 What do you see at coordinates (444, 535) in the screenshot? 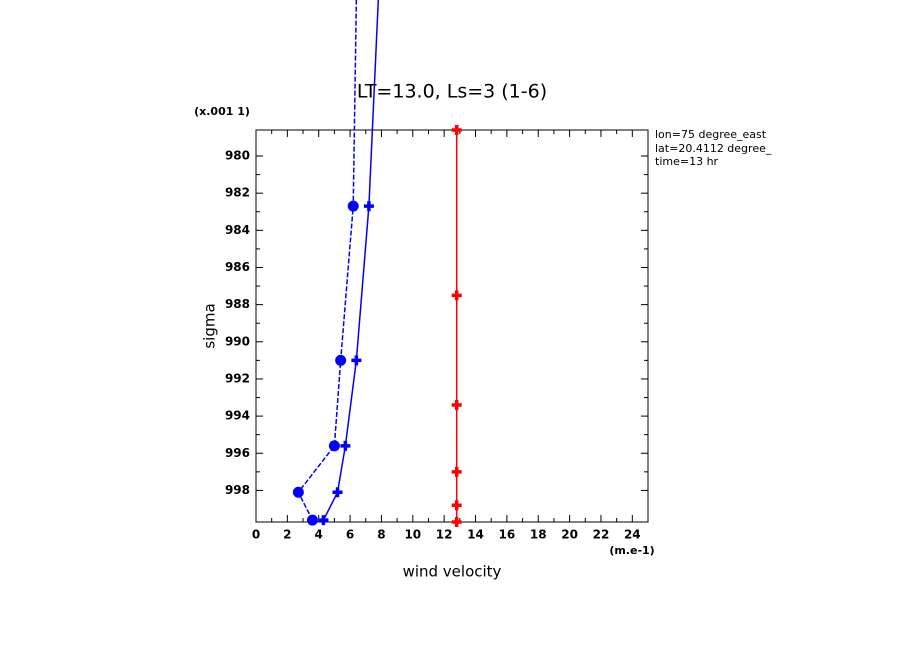
I see `x-tick-label: 12` at bounding box center [444, 535].